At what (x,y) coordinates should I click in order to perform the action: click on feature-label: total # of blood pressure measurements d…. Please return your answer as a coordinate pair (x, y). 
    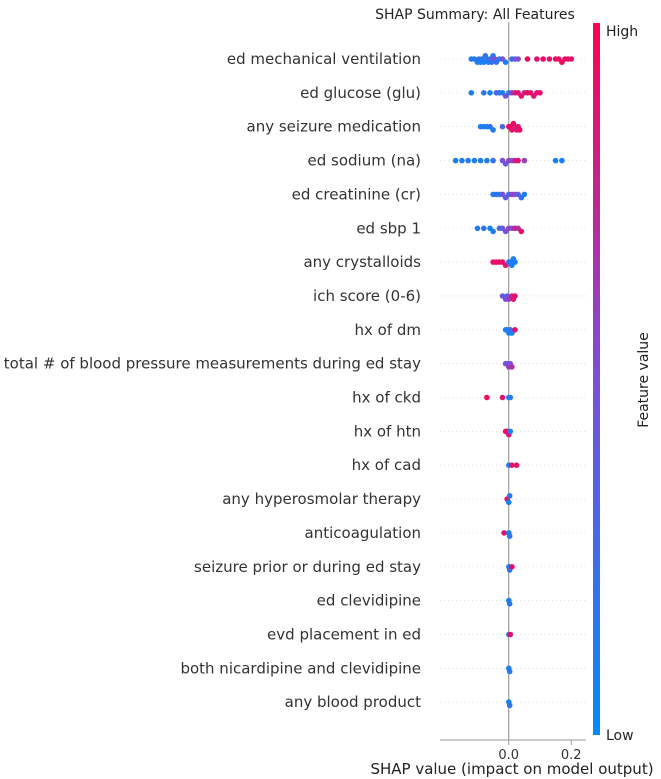
    Looking at the image, I should click on (212, 364).